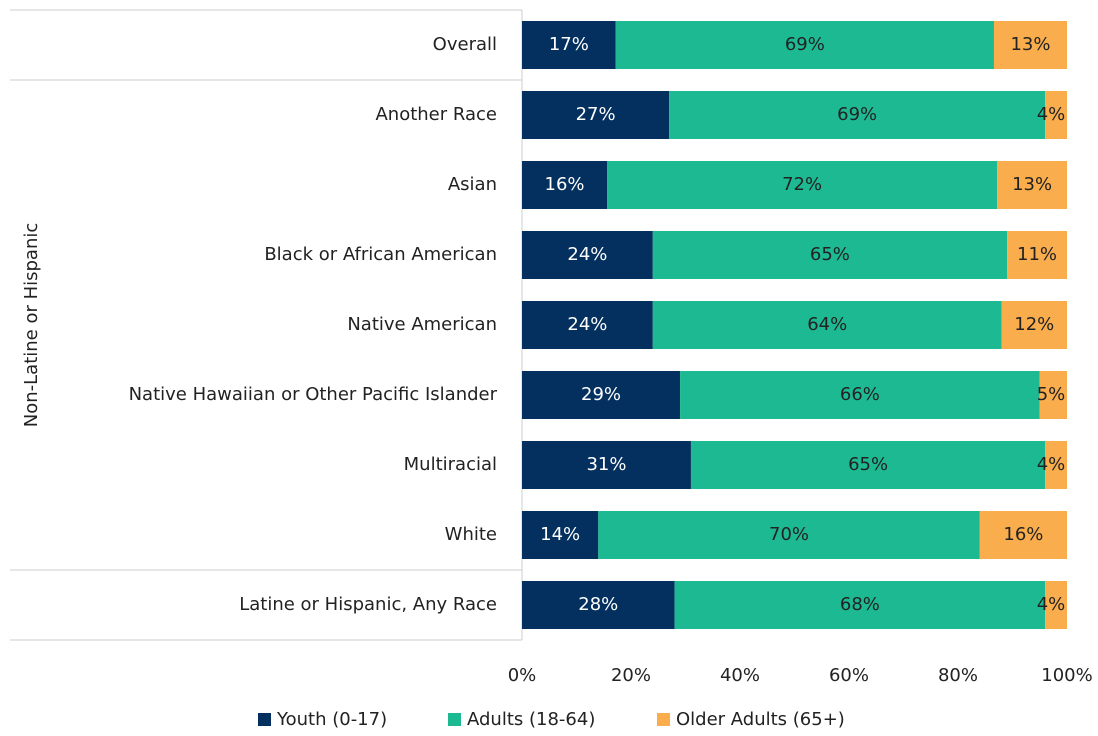 The width and height of the screenshot is (1098, 736). Describe the element at coordinates (760, 719) in the screenshot. I see `legend-label: Older Adults (65+)` at that location.